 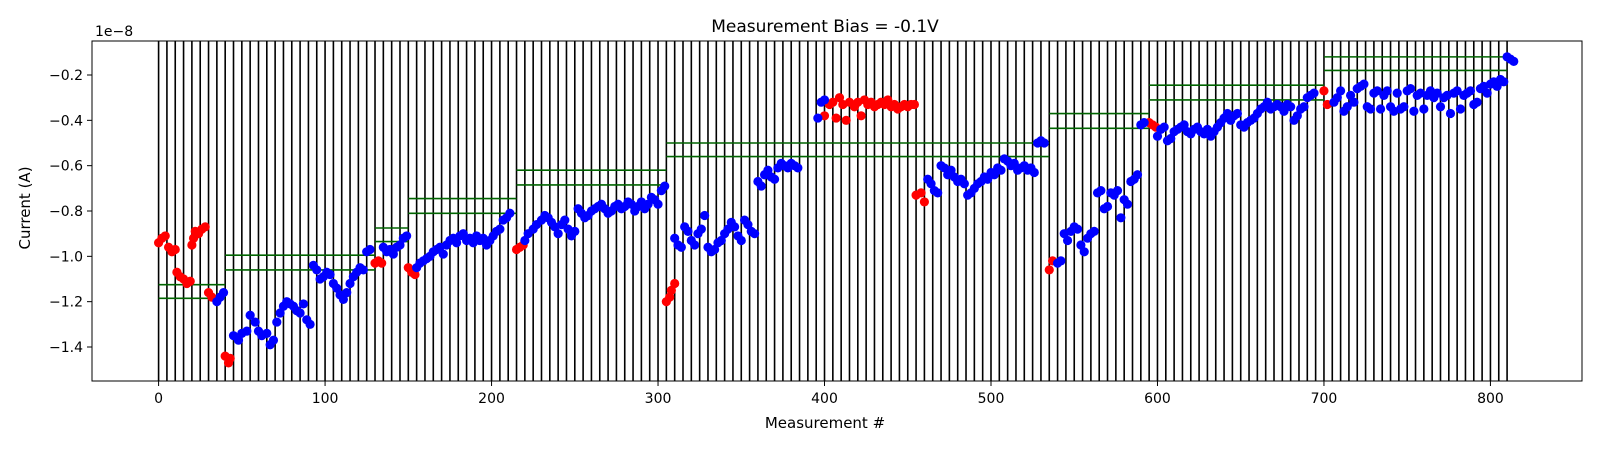 I want to click on y-tick-label: −0.8, so click(x=66, y=212).